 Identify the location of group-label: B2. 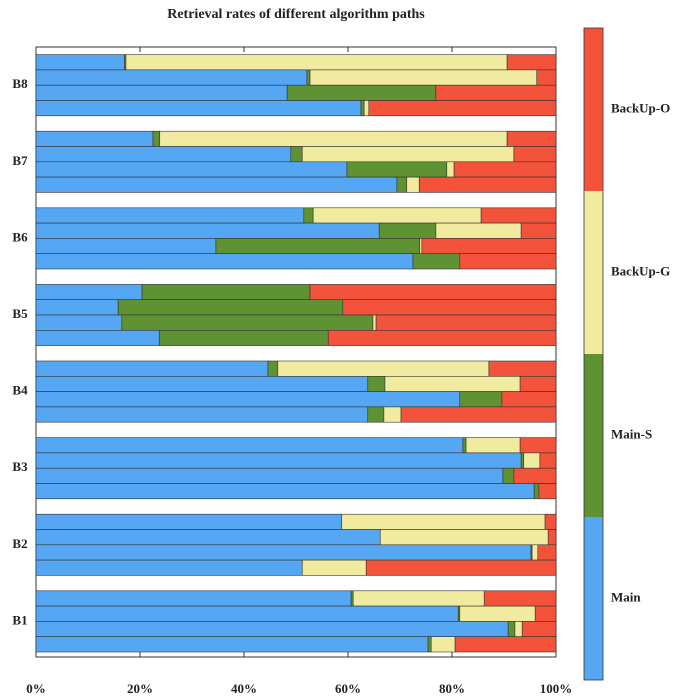
(19, 543).